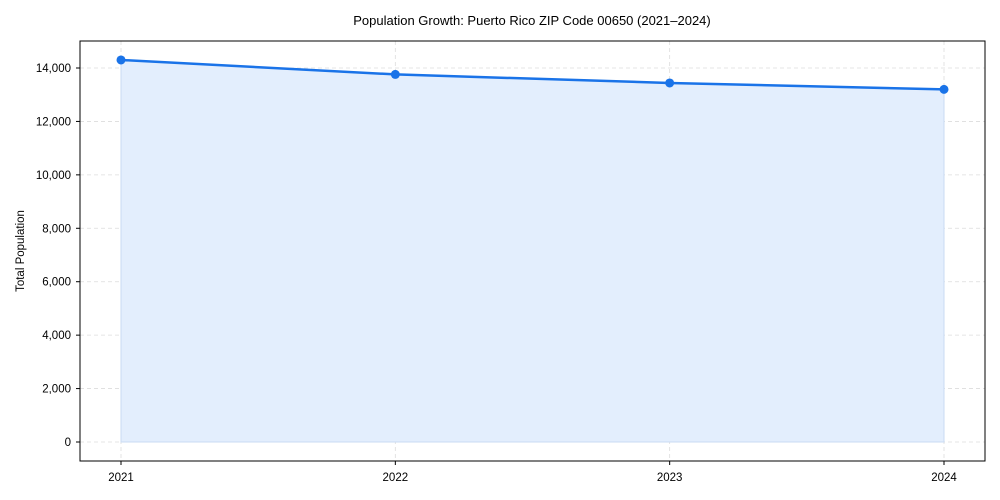 The width and height of the screenshot is (1000, 500). Describe the element at coordinates (396, 478) in the screenshot. I see `x-tick-label: 2022` at that location.